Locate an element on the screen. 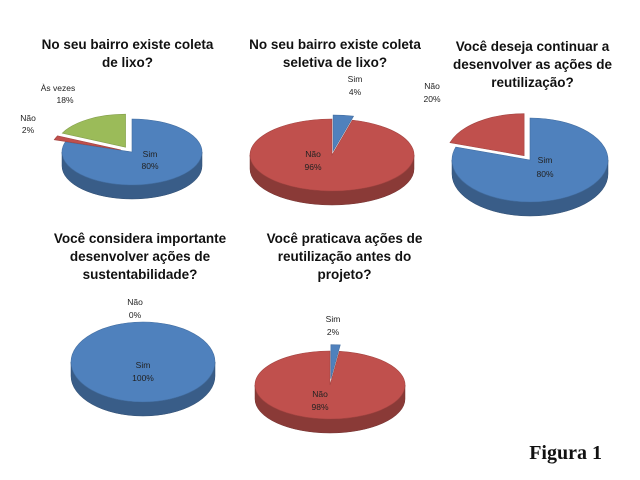 The height and width of the screenshot is (480, 640). chart-title-coleta-lixo: No seu bairro existe coleta de lixo? is located at coordinates (127, 53).